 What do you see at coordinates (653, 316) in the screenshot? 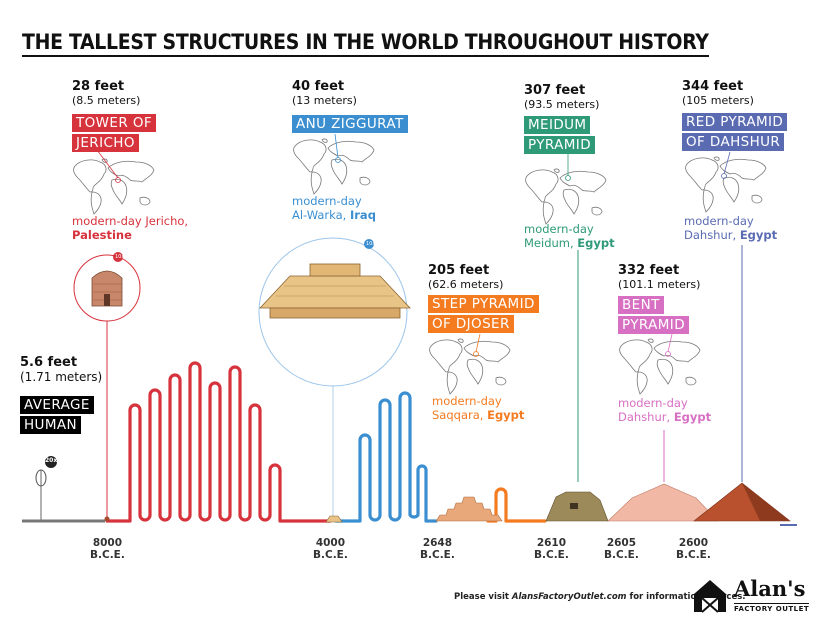
I see `bent-label: BENT PYRAMID` at bounding box center [653, 316].